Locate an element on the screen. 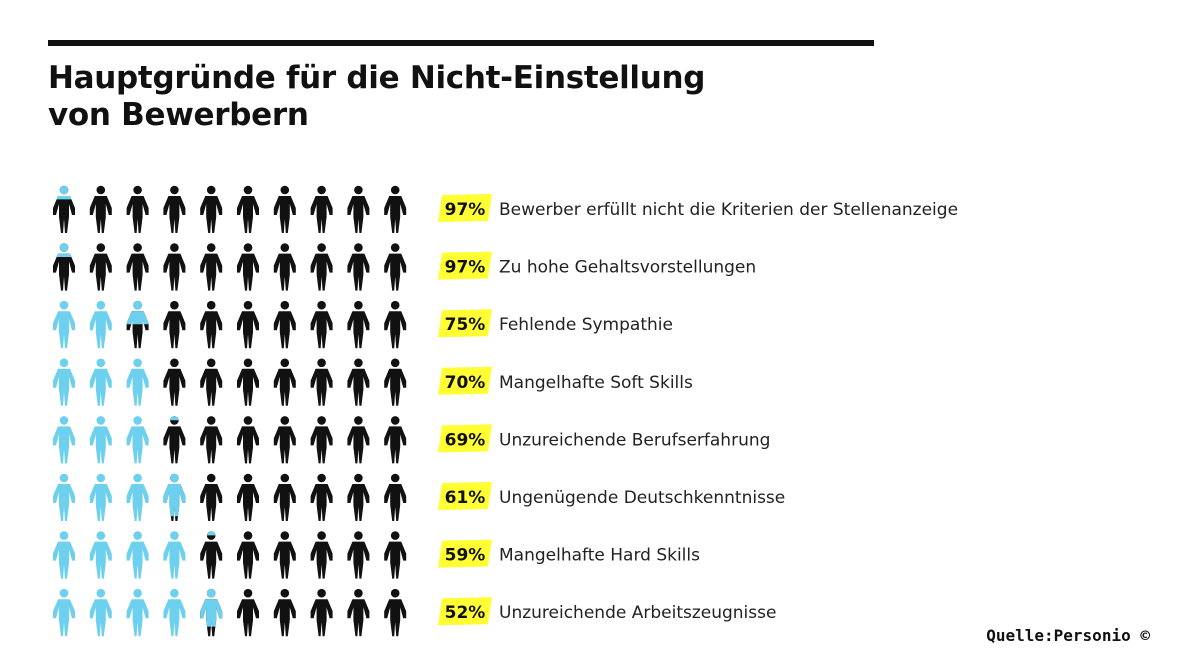 The height and width of the screenshot is (663, 1180). value-label: 69% is located at coordinates (465, 440).